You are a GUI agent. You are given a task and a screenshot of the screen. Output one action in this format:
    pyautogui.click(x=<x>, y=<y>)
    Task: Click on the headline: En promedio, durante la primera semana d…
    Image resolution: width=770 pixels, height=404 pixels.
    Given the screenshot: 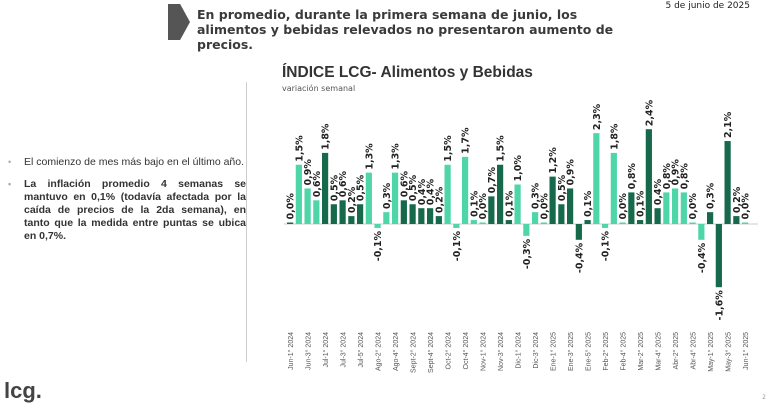 What is the action you would take?
    pyautogui.click(x=405, y=29)
    